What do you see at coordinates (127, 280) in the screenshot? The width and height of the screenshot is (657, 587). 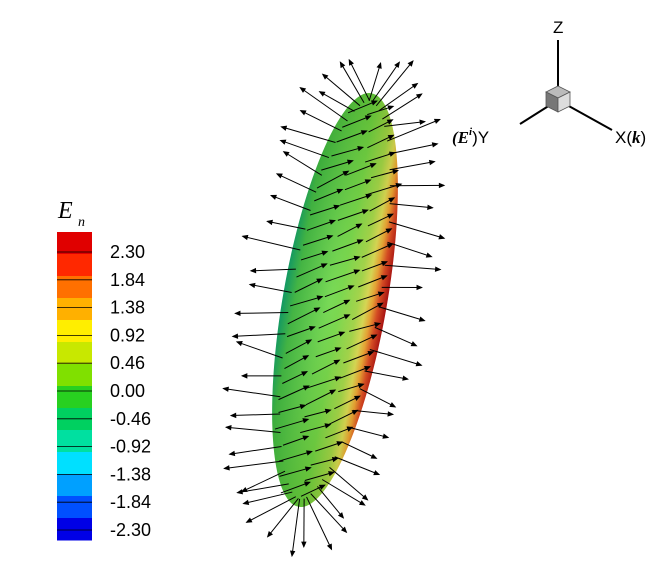 I see `colorbar-tick-label: 1.84` at bounding box center [127, 280].